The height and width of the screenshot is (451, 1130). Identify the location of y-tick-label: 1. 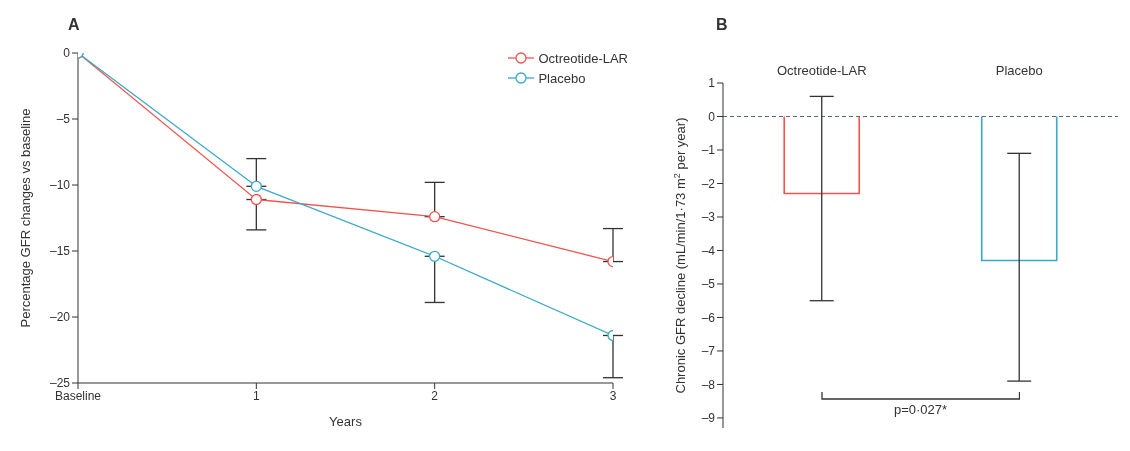
(712, 83).